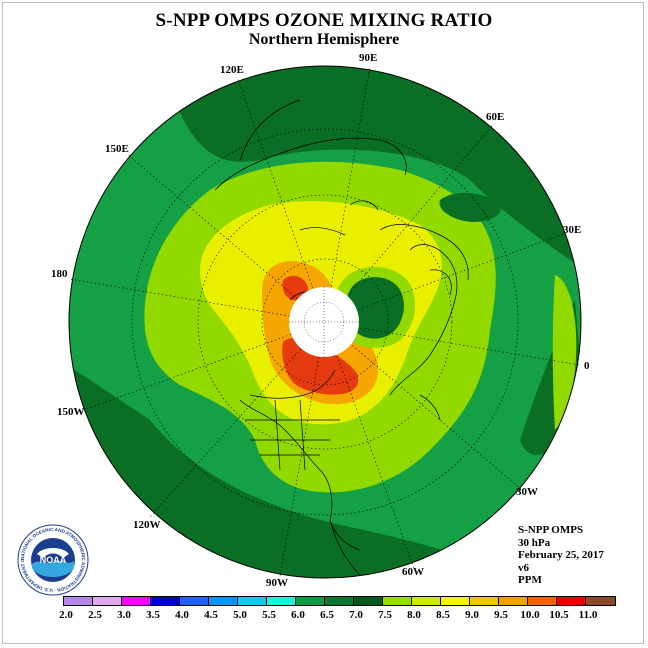 This screenshot has width=648, height=648. Describe the element at coordinates (324, 39) in the screenshot. I see `map-subtitle: Northern Hemisphere` at that location.